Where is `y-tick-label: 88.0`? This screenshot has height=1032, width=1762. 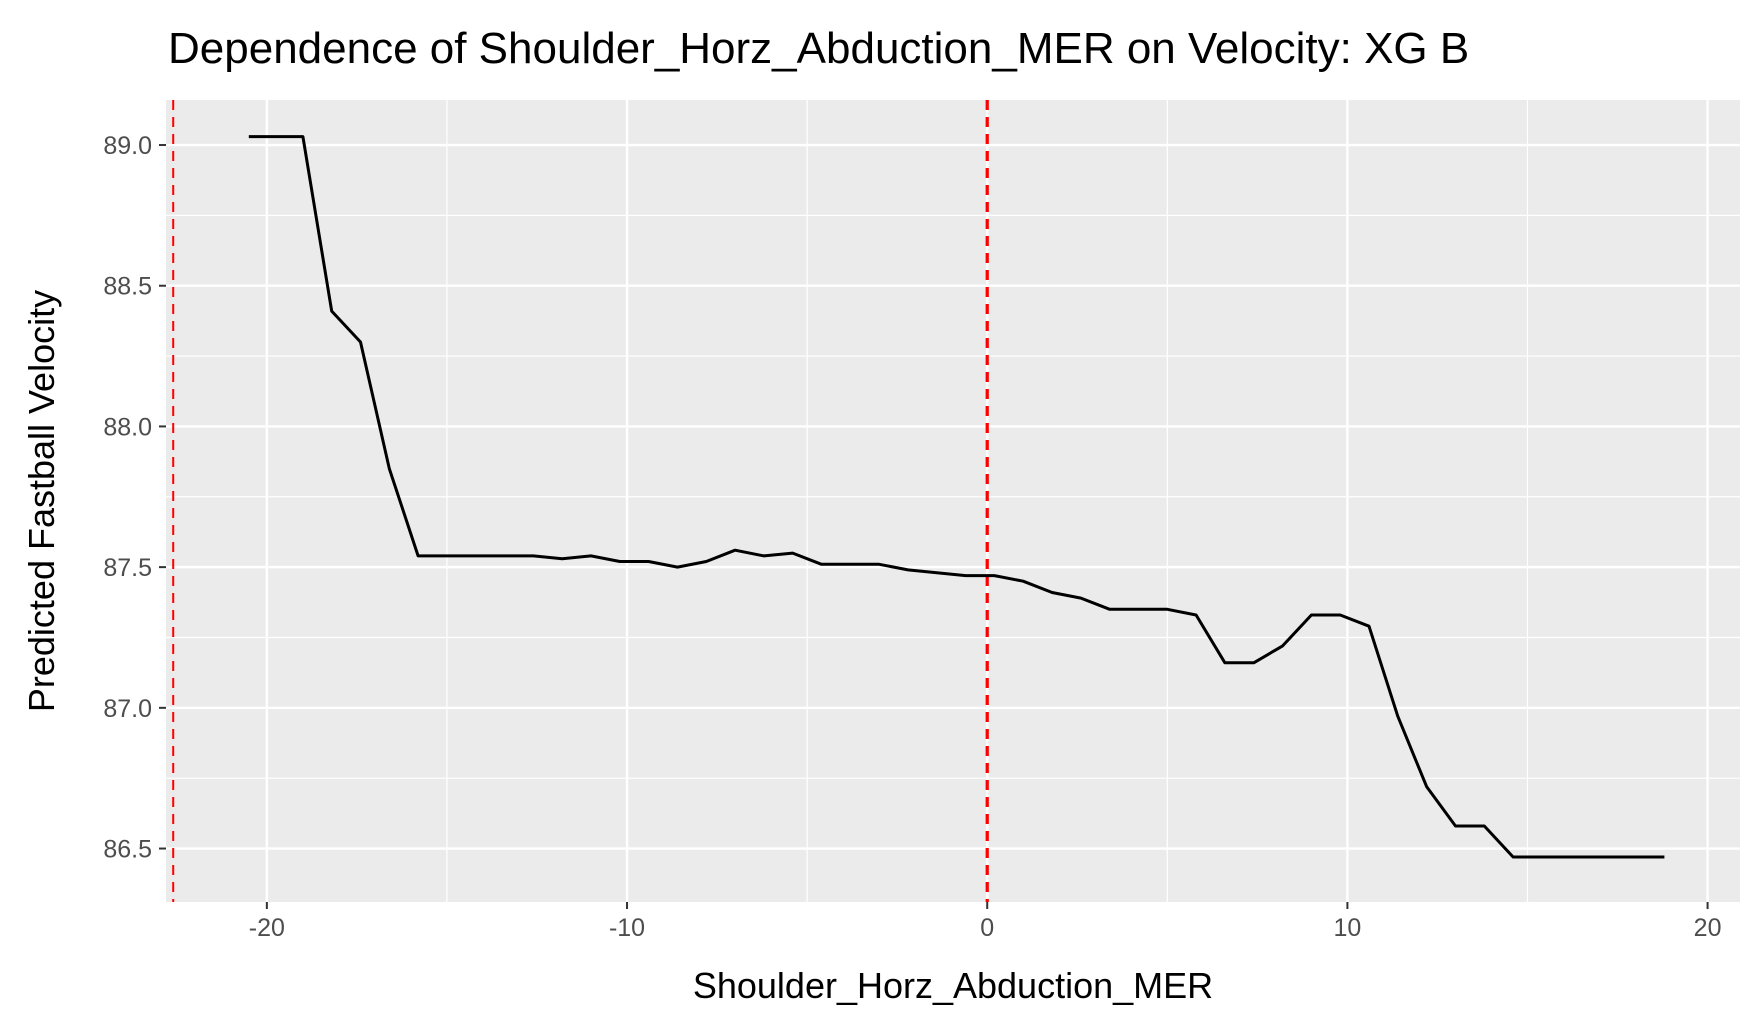
y-tick-label: 88.0 is located at coordinates (127, 427).